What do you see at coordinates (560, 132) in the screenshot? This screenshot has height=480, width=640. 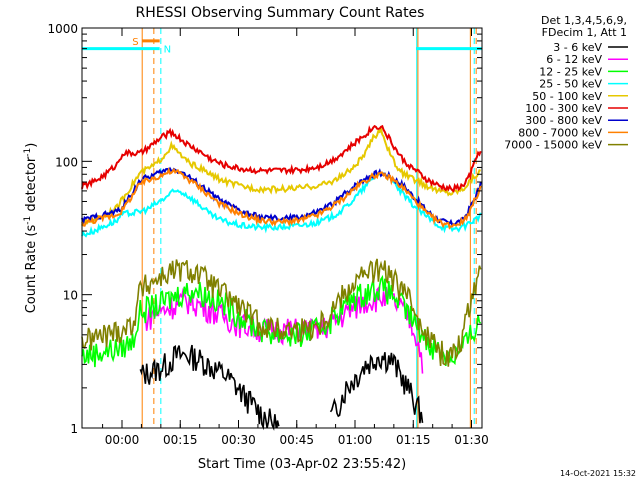 I see `legend-label-8: 800 - 7000 keV` at bounding box center [560, 132].